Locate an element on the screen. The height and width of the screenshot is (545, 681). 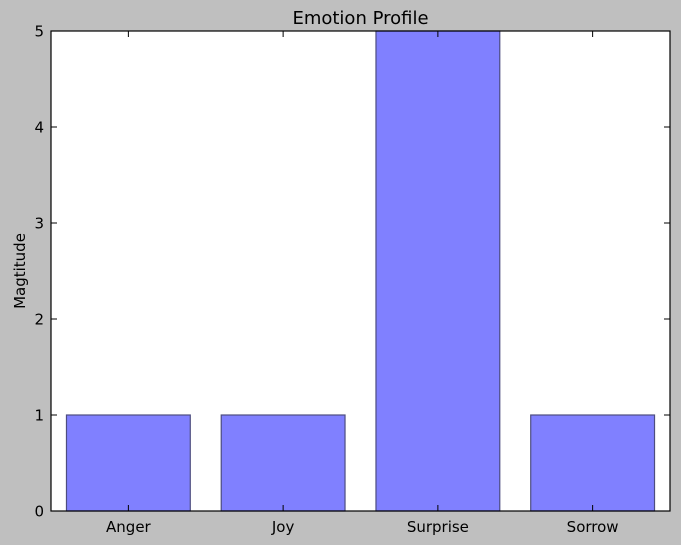
x-tick-label: Joy is located at coordinates (283, 527).